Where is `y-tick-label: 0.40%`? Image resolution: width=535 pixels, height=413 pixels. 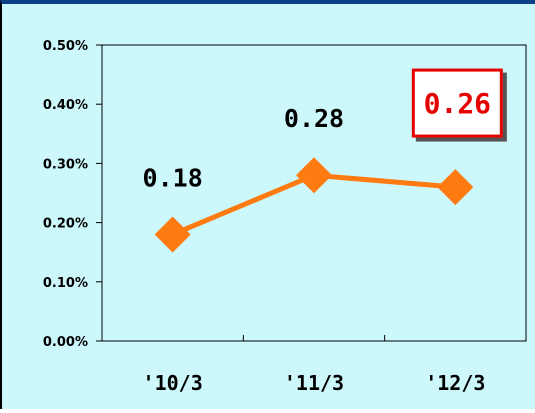 y-tick-label: 0.40% is located at coordinates (65, 105).